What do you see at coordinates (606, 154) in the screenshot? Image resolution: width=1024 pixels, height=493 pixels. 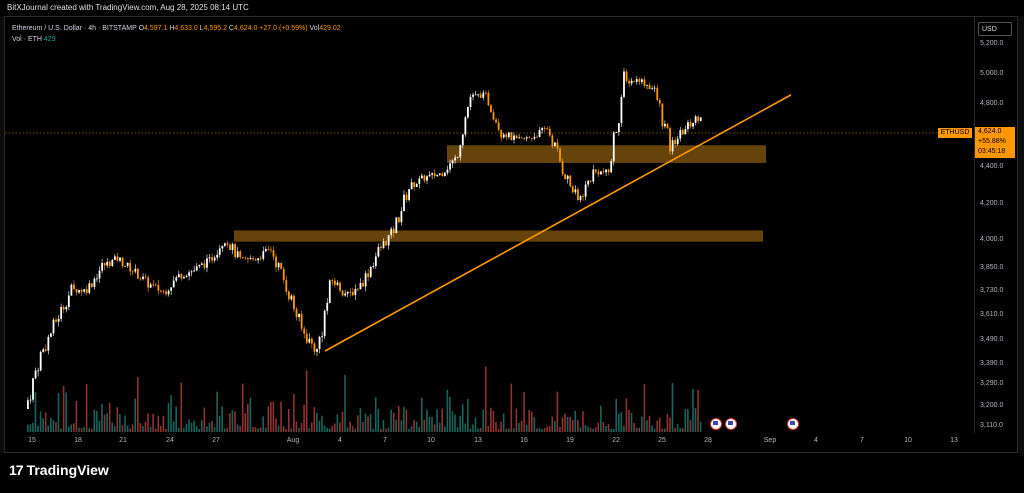 I see `support-resistance-zone` at bounding box center [606, 154].